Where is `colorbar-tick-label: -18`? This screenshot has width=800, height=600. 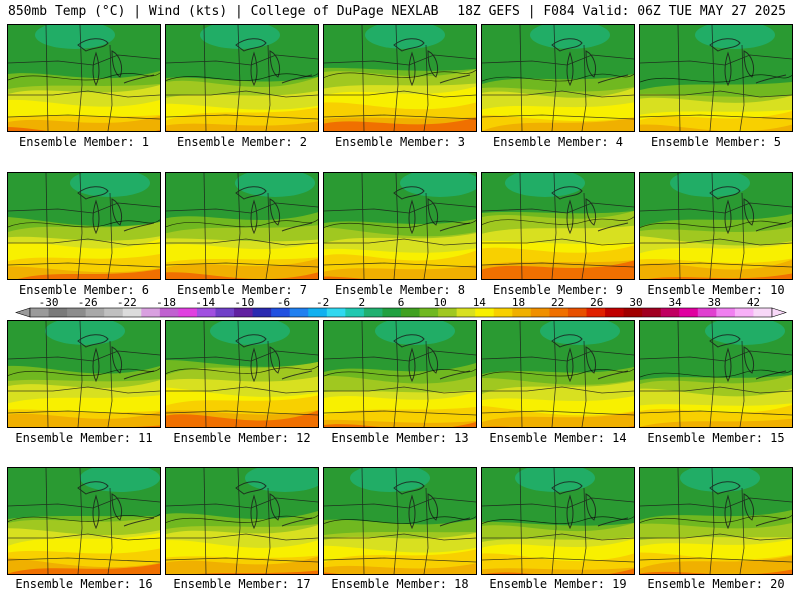 colorbar-tick-label: -18 is located at coordinates (166, 302).